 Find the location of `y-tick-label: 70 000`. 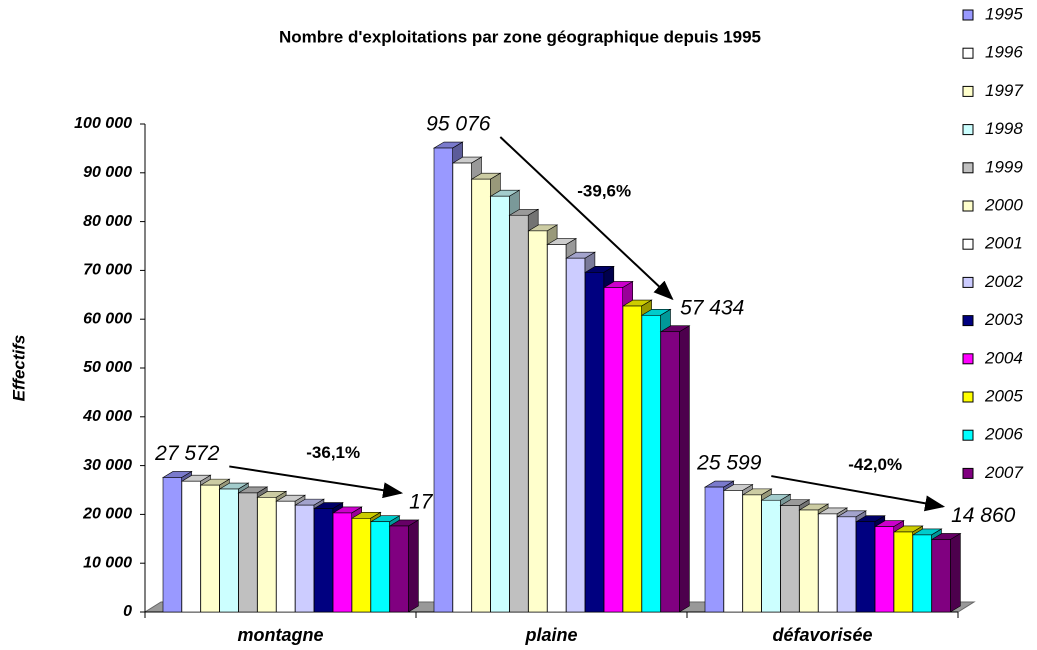

y-tick-label: 70 000 is located at coordinates (107, 270).